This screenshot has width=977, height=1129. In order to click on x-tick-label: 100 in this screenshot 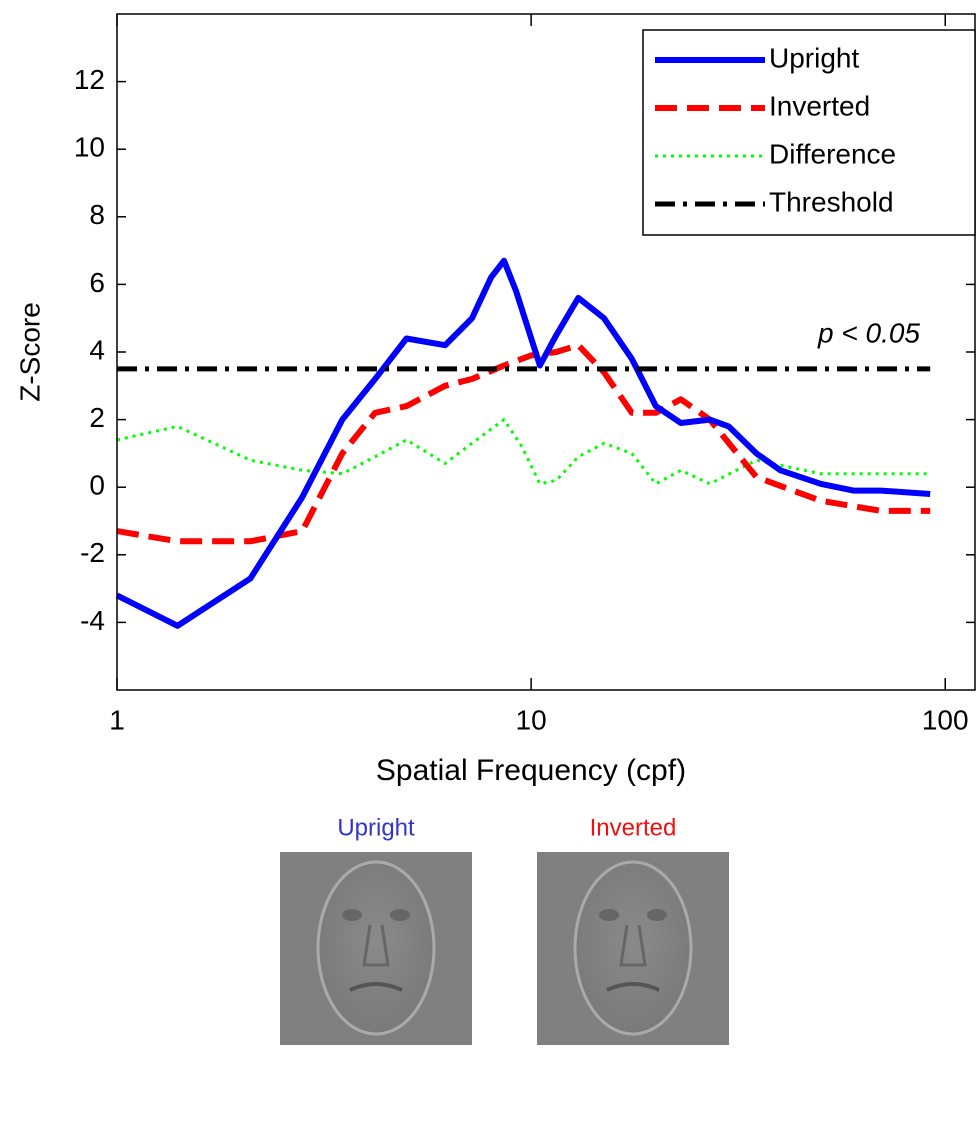, I will do `click(945, 719)`.